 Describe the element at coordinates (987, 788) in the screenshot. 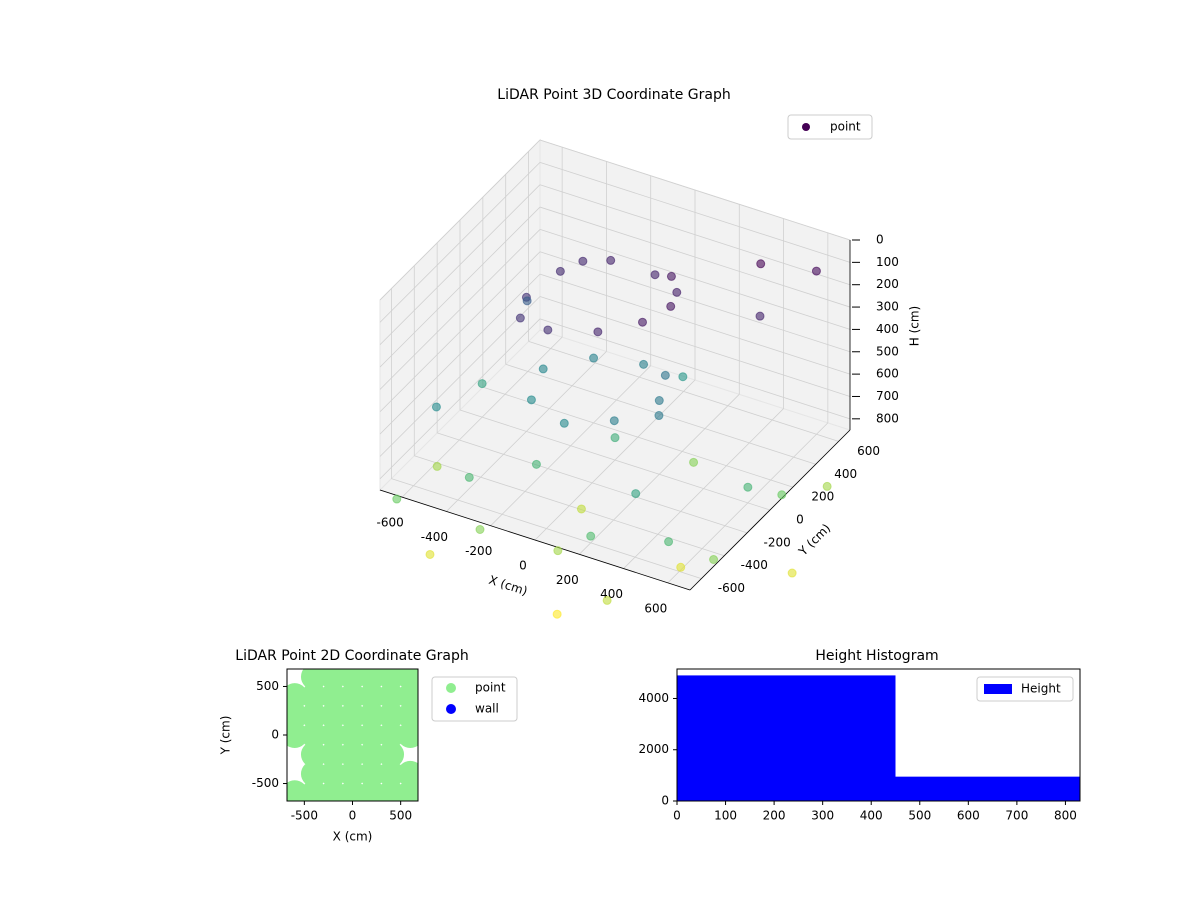

I see `bar` at that location.